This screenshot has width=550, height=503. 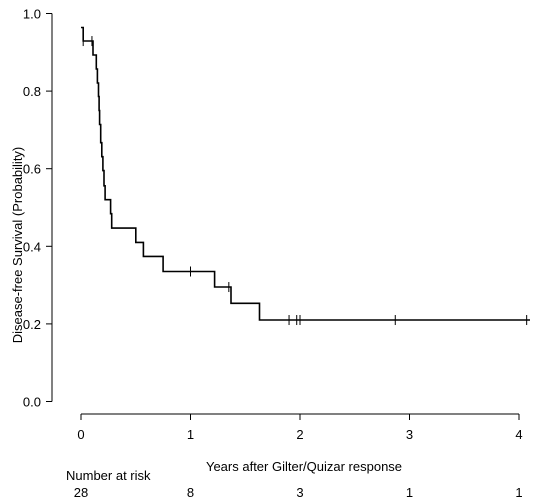 I want to click on y-tick-label: 0.0, so click(x=32, y=402).